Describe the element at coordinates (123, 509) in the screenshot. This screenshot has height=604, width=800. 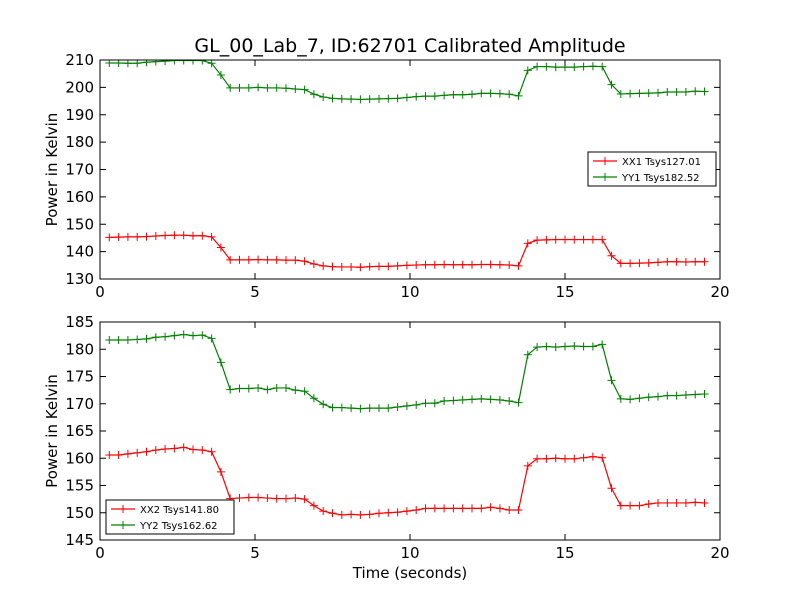
I see `legend-swatch-marker` at that location.